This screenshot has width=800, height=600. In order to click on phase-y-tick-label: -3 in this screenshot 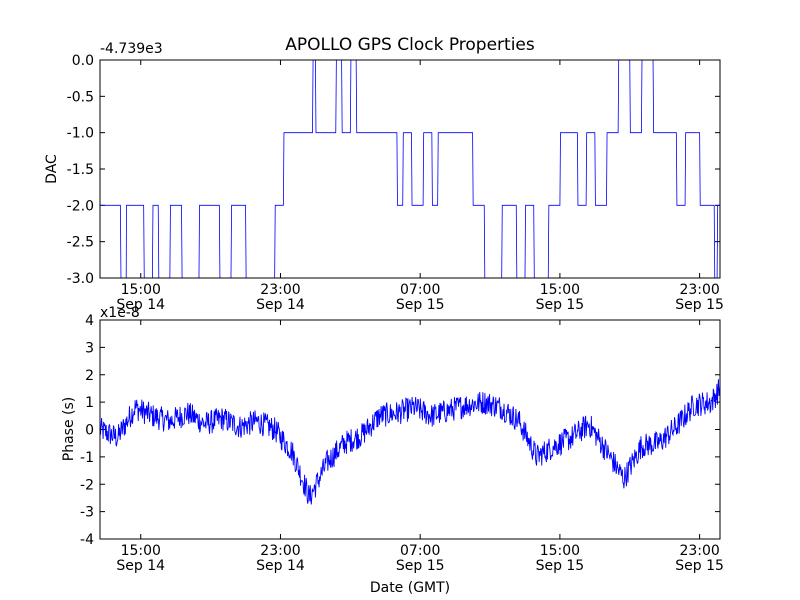, I will do `click(87, 513)`.